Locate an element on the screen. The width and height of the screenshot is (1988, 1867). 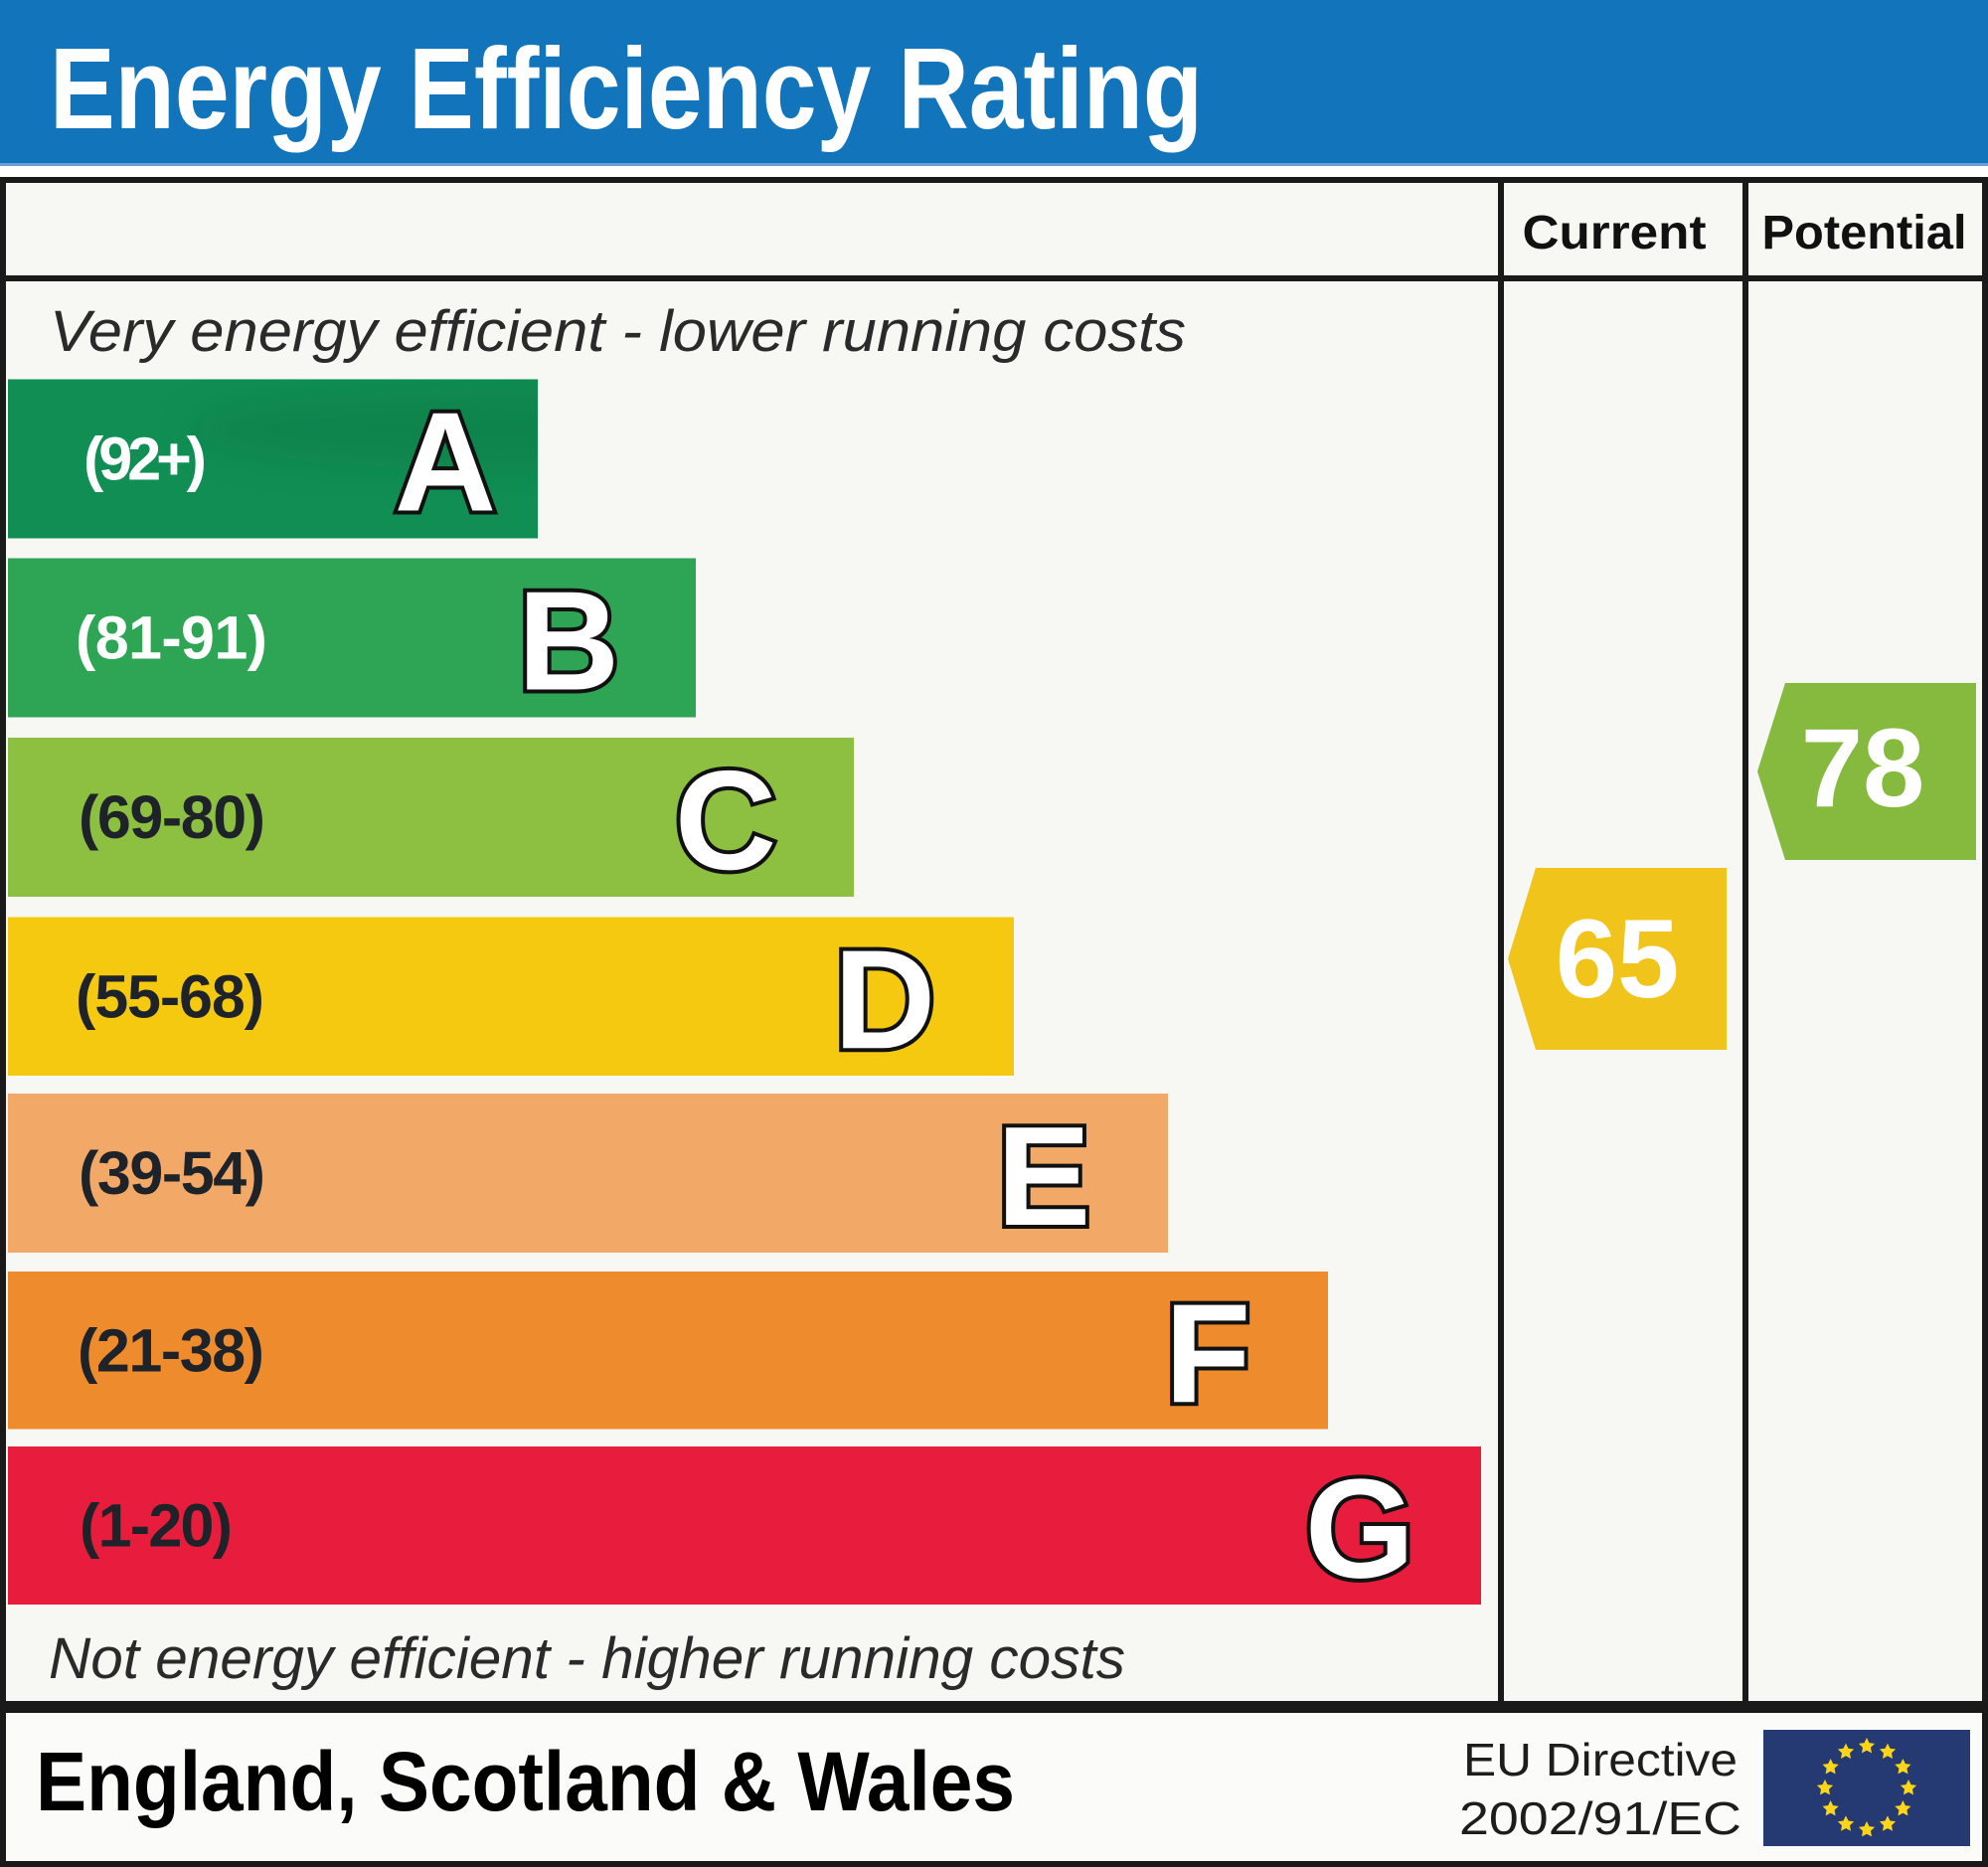
svg-text: (21-38) is located at coordinates (171, 1350).